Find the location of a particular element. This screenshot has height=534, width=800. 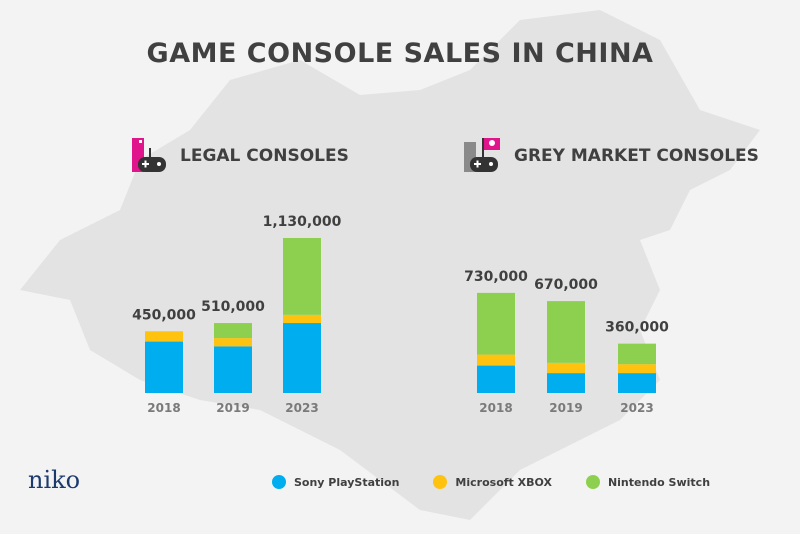

legend-item-xbox: Microsoft XBOX is located at coordinates (492, 482).